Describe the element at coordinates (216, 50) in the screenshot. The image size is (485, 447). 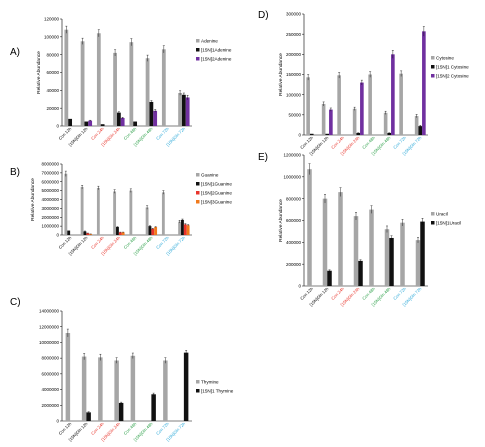
I see `legend-label: [15N]1Adenine` at that location.